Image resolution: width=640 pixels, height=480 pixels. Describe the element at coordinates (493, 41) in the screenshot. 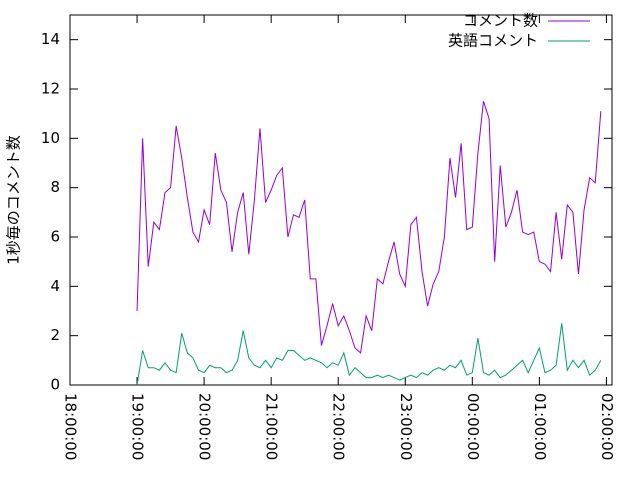

I see `legend-label: 英語コメント` at that location.